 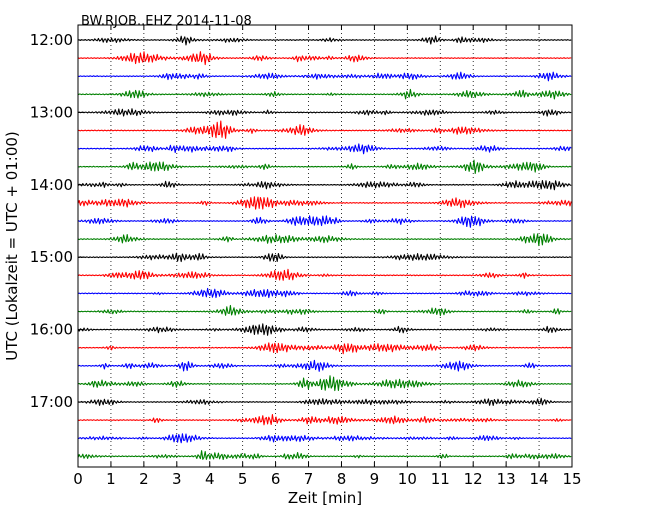 I want to click on chart-title: BW.RJOB..EHZ 2014-11-08, so click(x=166, y=21).